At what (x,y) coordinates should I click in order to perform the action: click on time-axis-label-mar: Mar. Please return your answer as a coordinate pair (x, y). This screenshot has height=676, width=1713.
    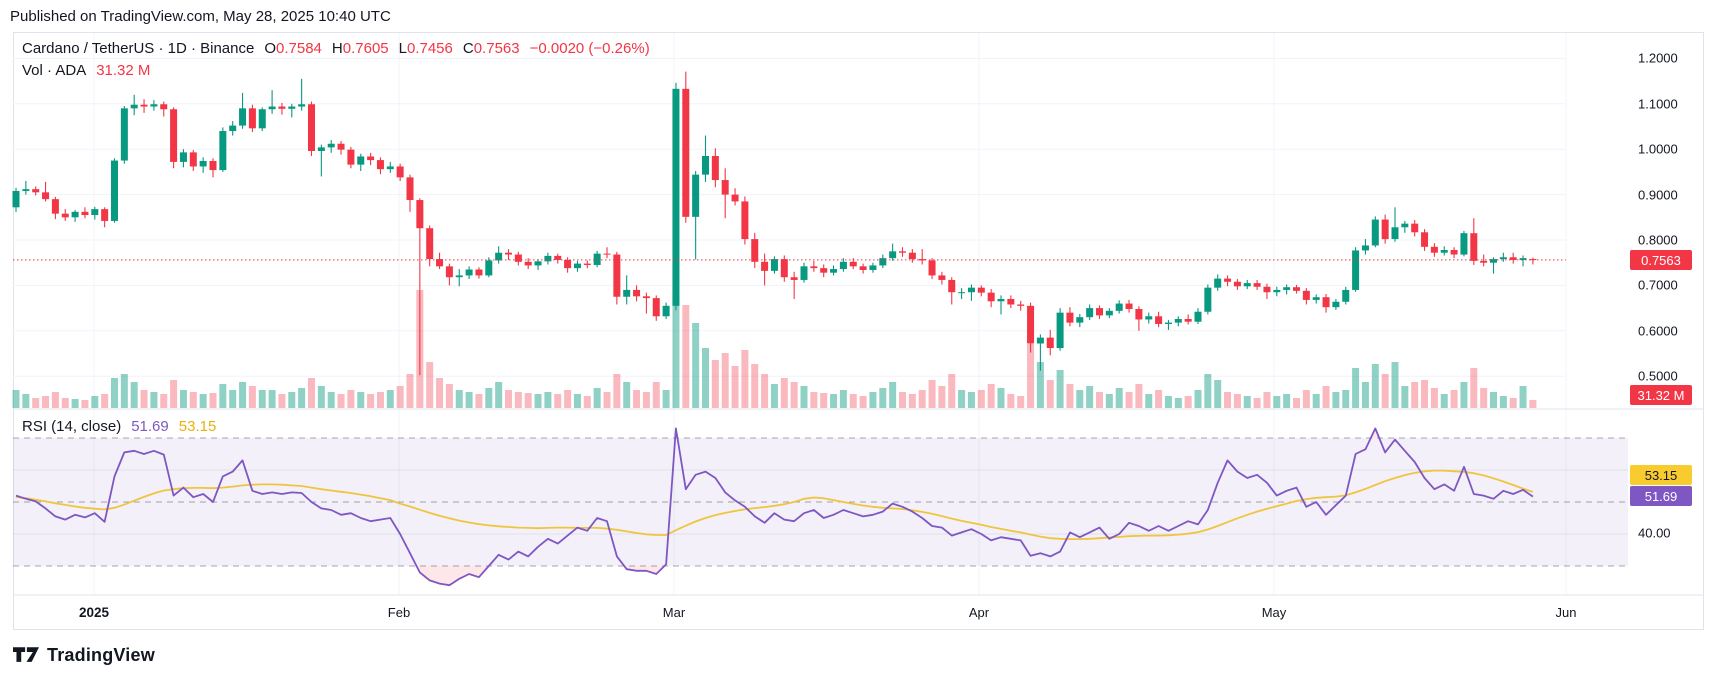
    Looking at the image, I should click on (674, 612).